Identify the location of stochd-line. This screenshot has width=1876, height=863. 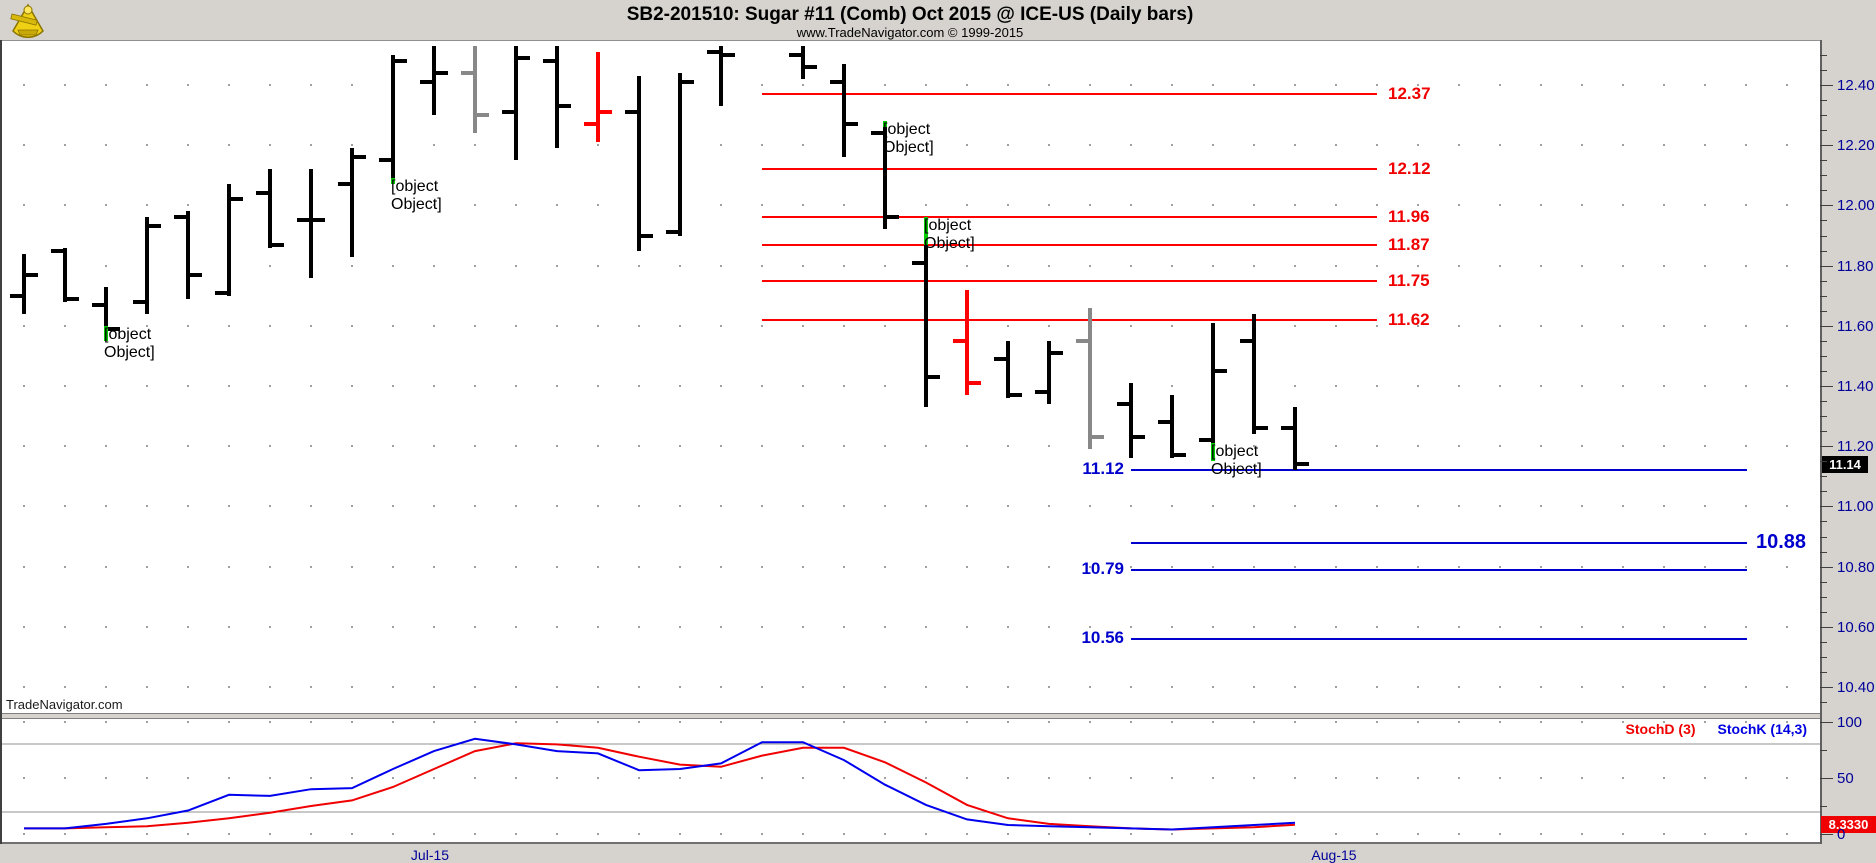
(660, 786).